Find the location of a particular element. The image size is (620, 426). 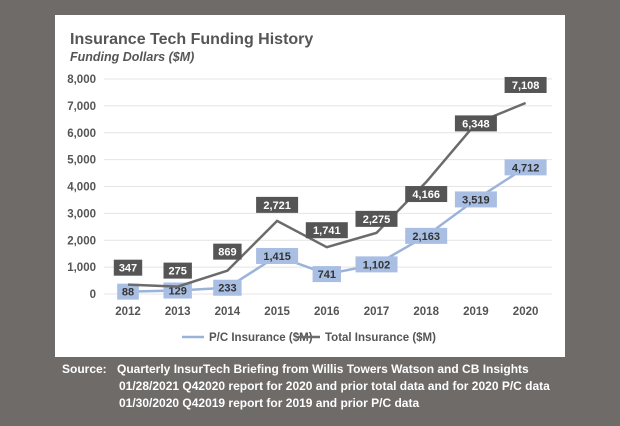

y-tick-label: 8,000 is located at coordinates (81, 80).